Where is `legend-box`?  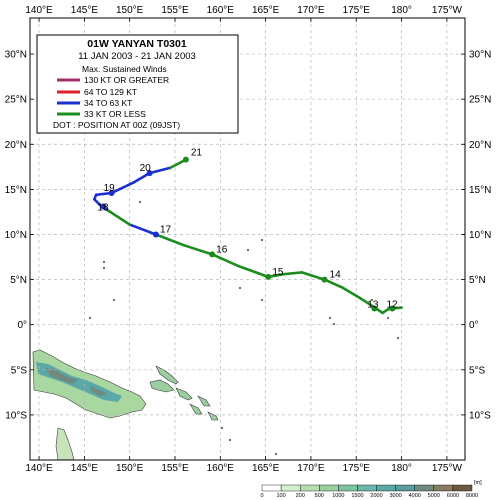
legend-box is located at coordinates (137, 84).